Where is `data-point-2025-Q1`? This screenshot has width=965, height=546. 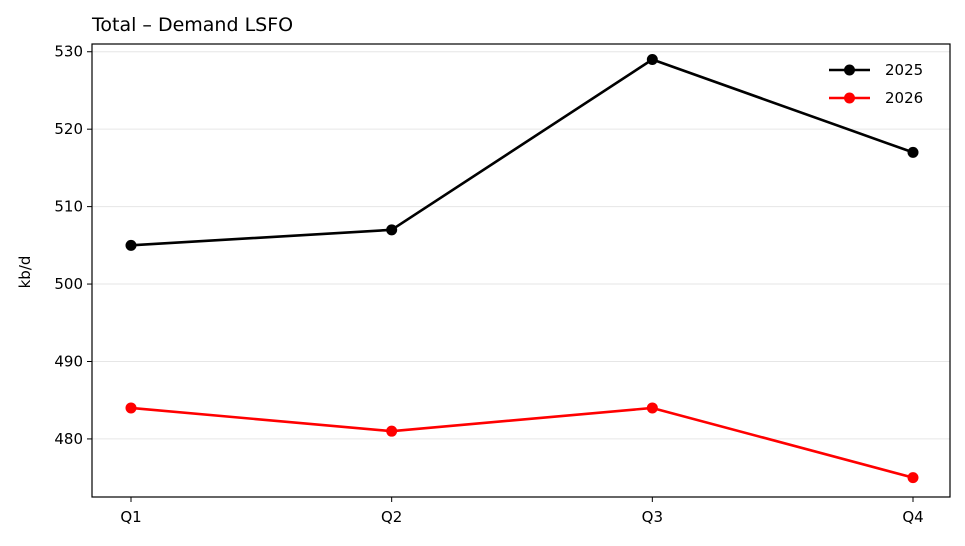 data-point-2025-Q1 is located at coordinates (131, 245).